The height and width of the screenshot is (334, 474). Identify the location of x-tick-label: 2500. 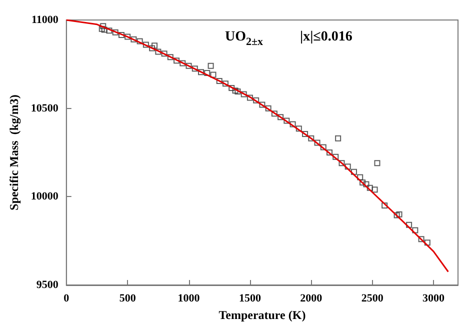
(372, 298).